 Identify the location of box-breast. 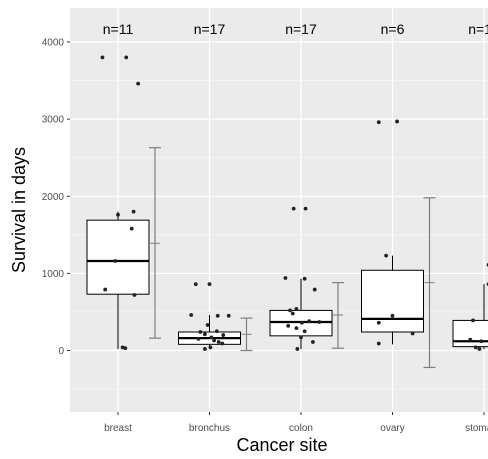
(118, 257).